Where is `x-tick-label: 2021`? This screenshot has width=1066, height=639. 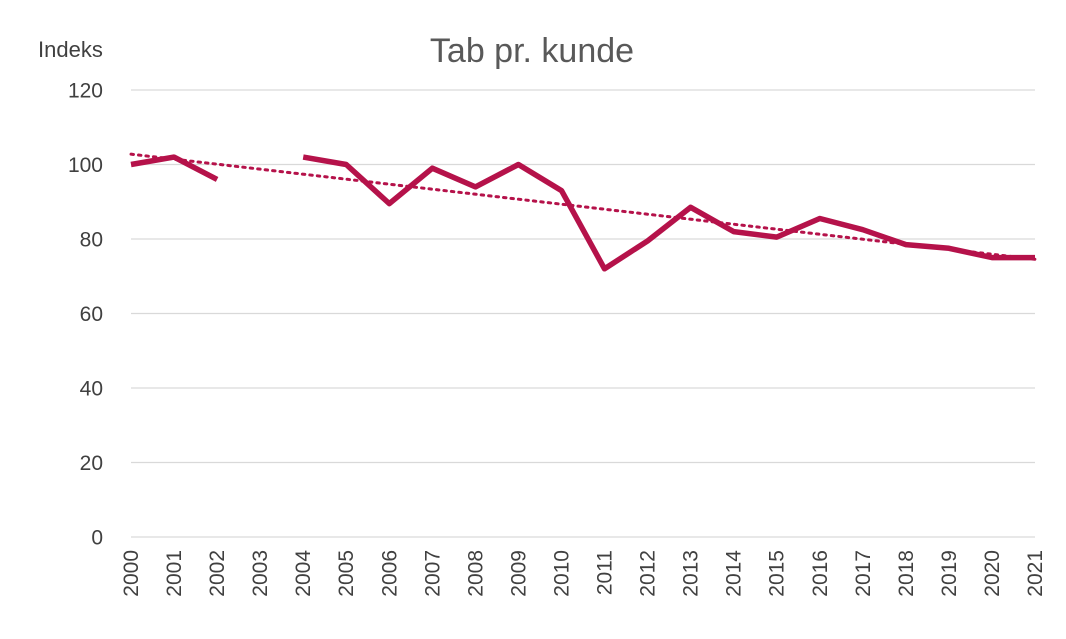 x-tick-label: 2021 is located at coordinates (1035, 573).